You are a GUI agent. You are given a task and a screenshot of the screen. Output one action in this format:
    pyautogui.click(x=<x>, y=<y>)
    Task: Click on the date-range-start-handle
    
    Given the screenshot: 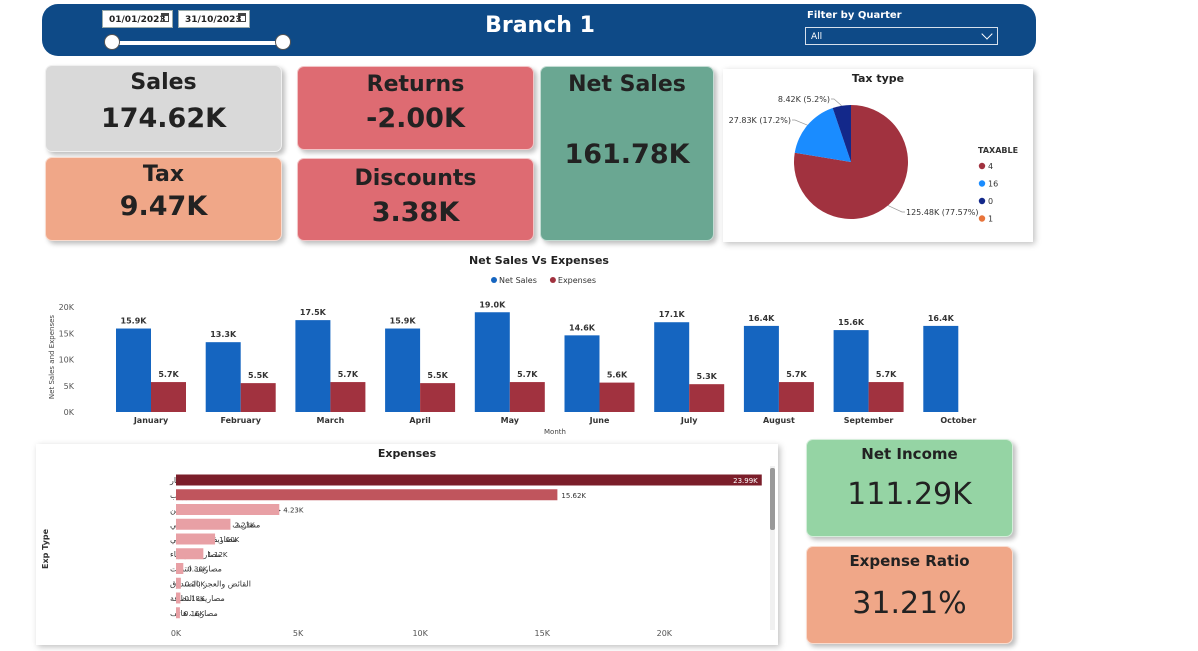 What is the action you would take?
    pyautogui.click(x=112, y=42)
    